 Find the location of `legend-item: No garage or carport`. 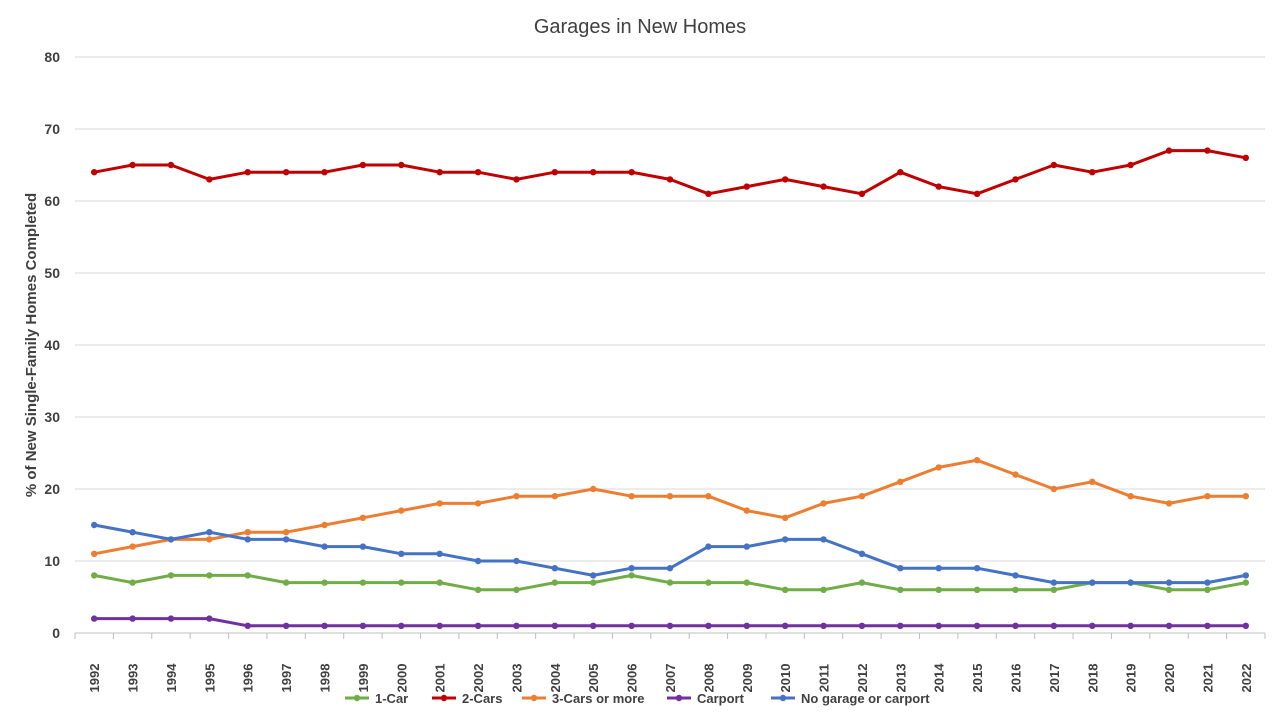

legend-item: No garage or carport is located at coordinates (850, 698).